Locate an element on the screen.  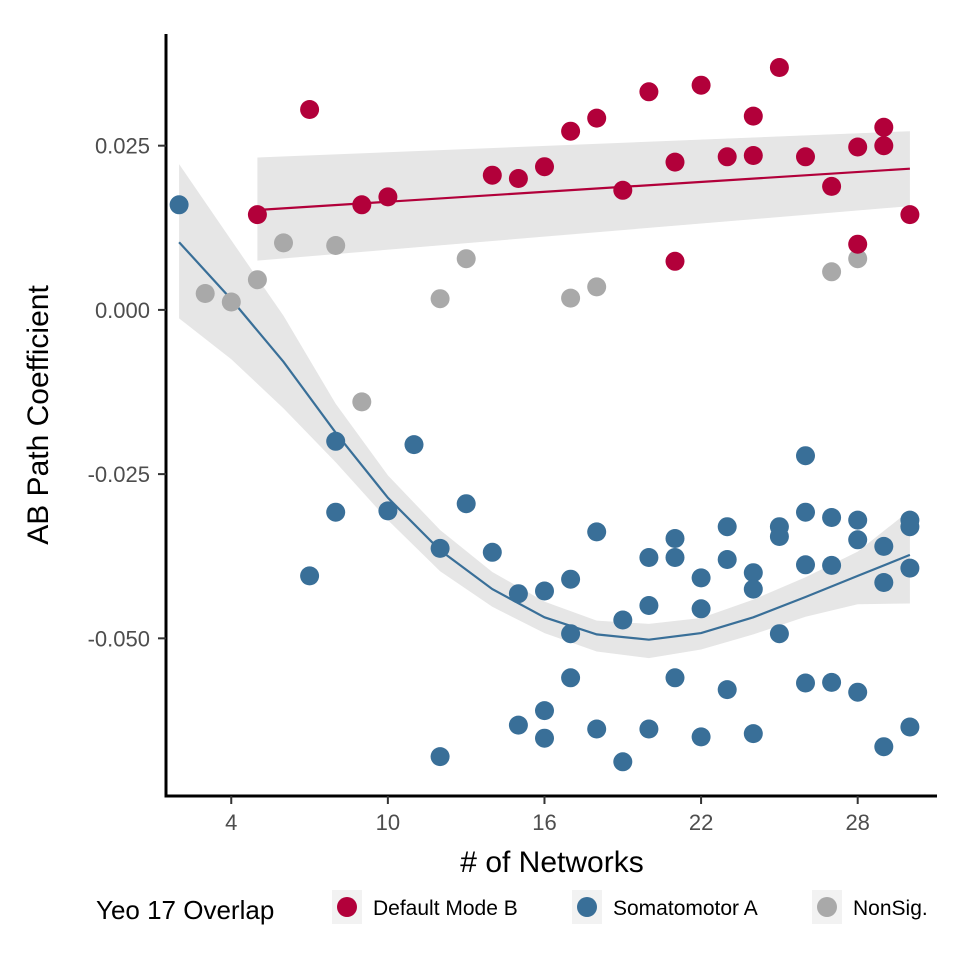
legend-title: Yeo 17 Overlap is located at coordinates (185, 910).